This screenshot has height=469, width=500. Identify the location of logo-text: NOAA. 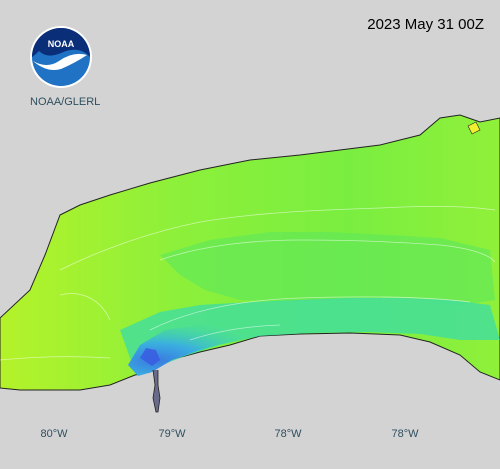
(61, 44).